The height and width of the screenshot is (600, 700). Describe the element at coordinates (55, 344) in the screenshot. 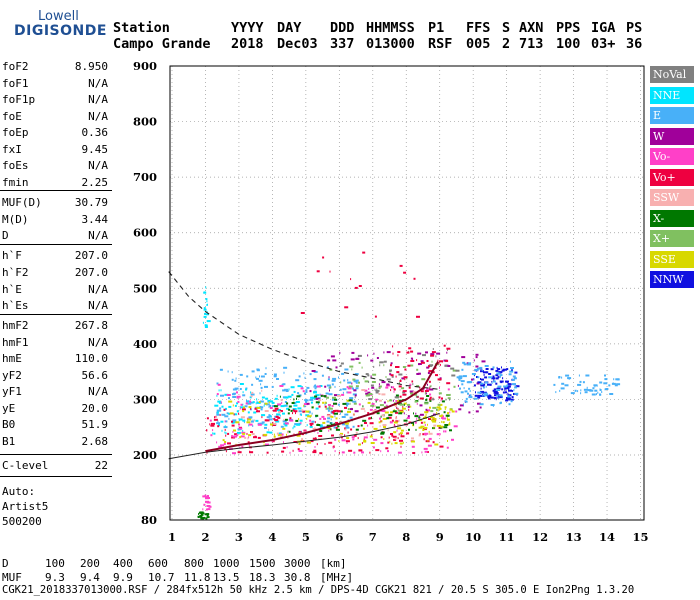

I see `param-row: hmF1 N/A` at that location.